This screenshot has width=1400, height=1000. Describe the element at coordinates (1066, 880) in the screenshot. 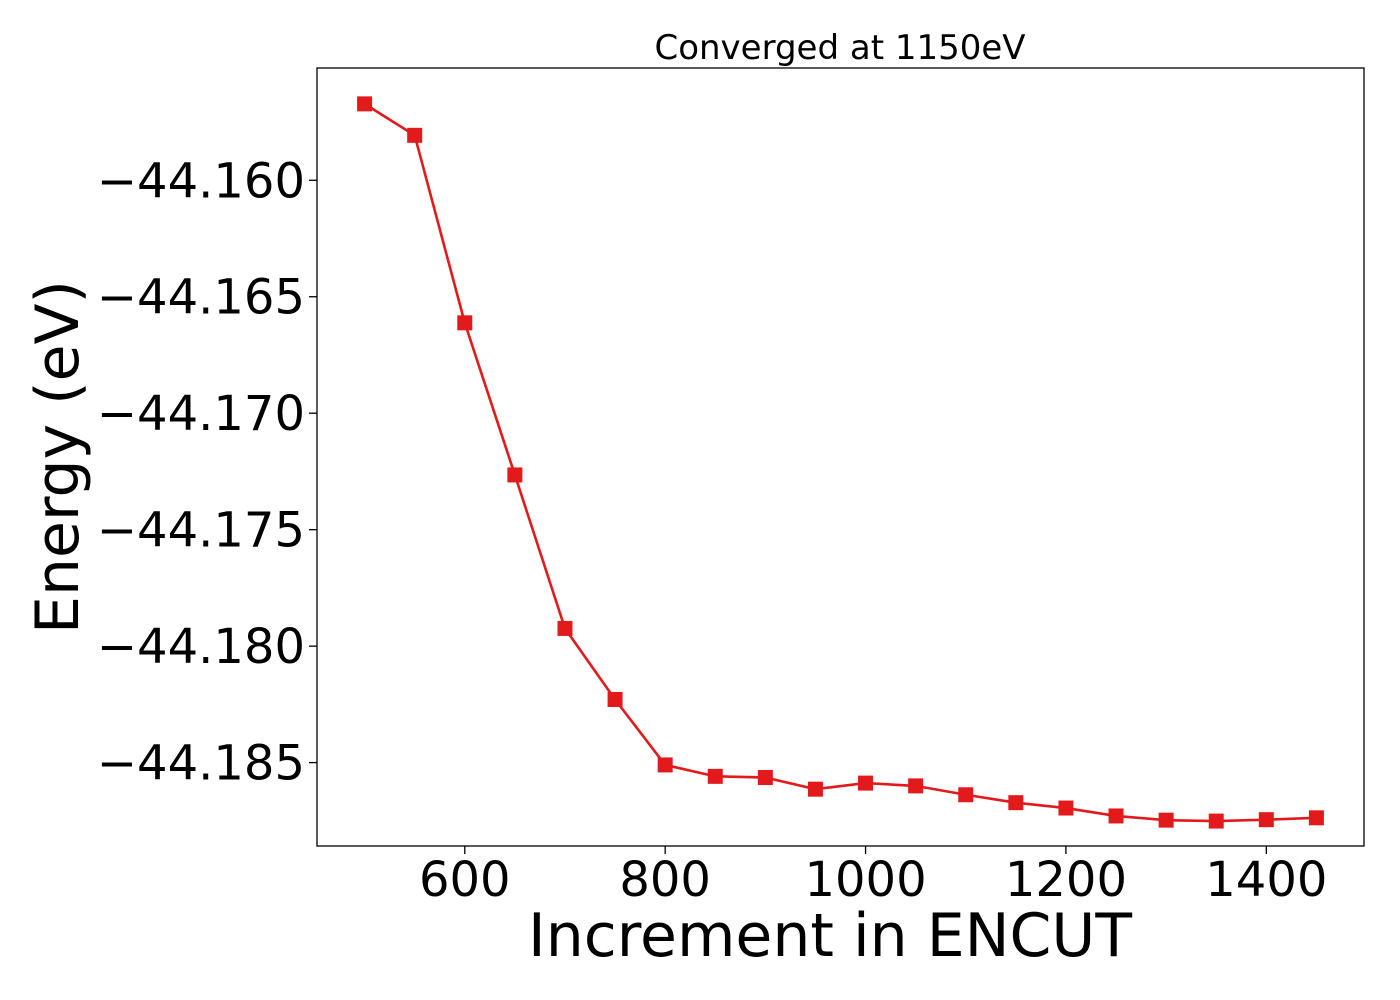

I see `x-tick-label: 1200` at that location.